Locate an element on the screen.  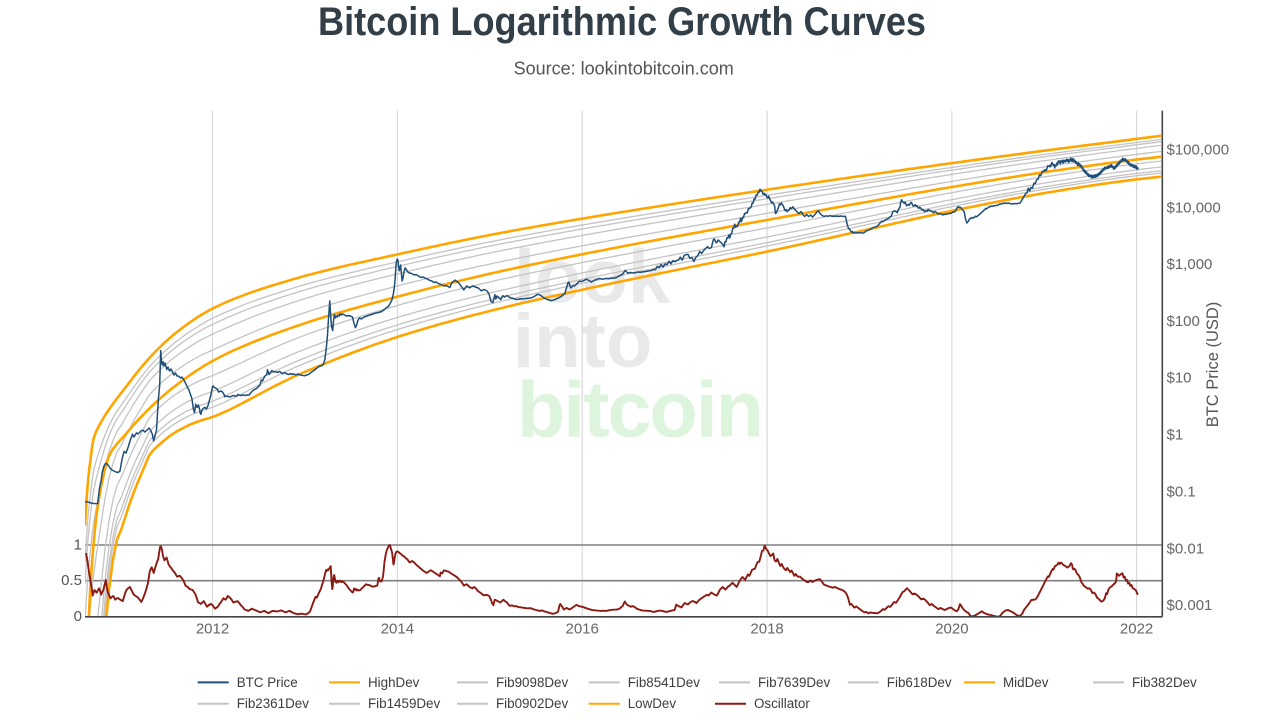
svg-text: 2016 is located at coordinates (582, 629).